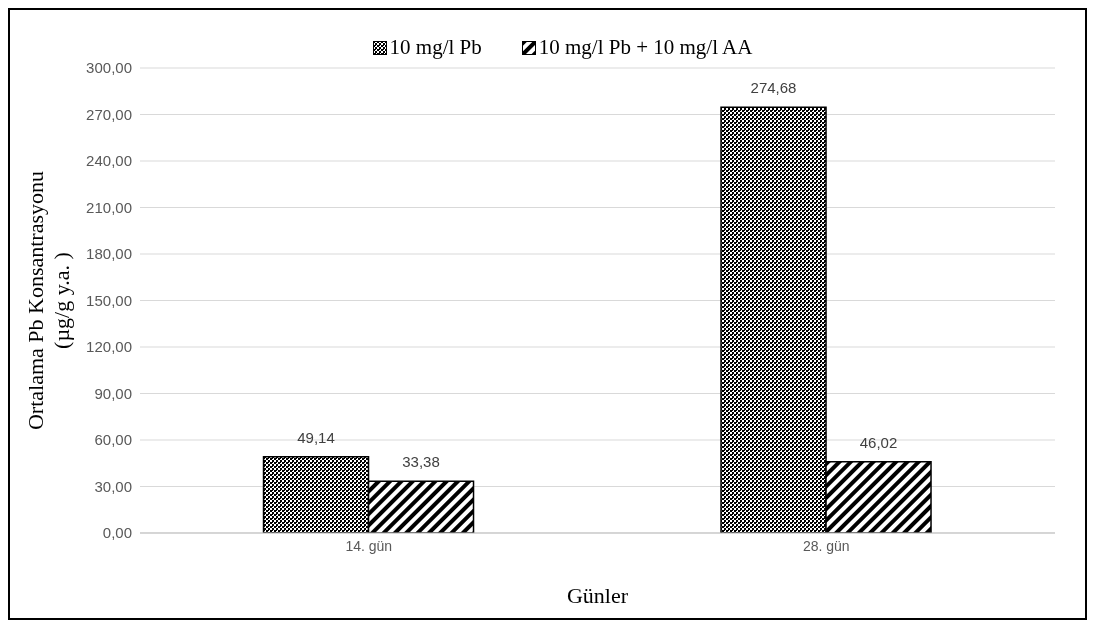 The width and height of the screenshot is (1099, 632). What do you see at coordinates (109, 68) in the screenshot?
I see `y-tick-label: 300,00` at bounding box center [109, 68].